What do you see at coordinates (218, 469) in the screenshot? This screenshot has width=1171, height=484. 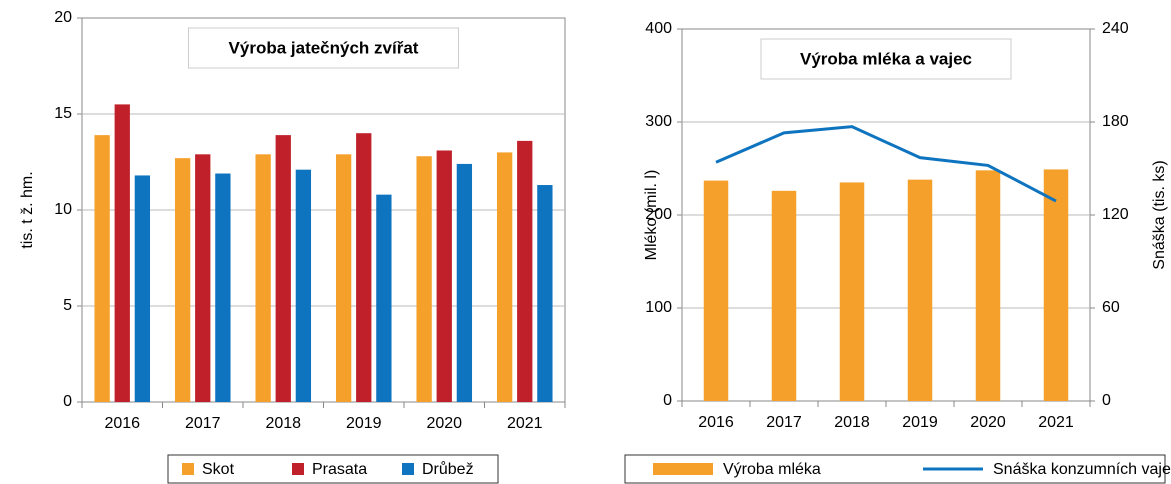 I see `legend-label: Skot` at bounding box center [218, 469].